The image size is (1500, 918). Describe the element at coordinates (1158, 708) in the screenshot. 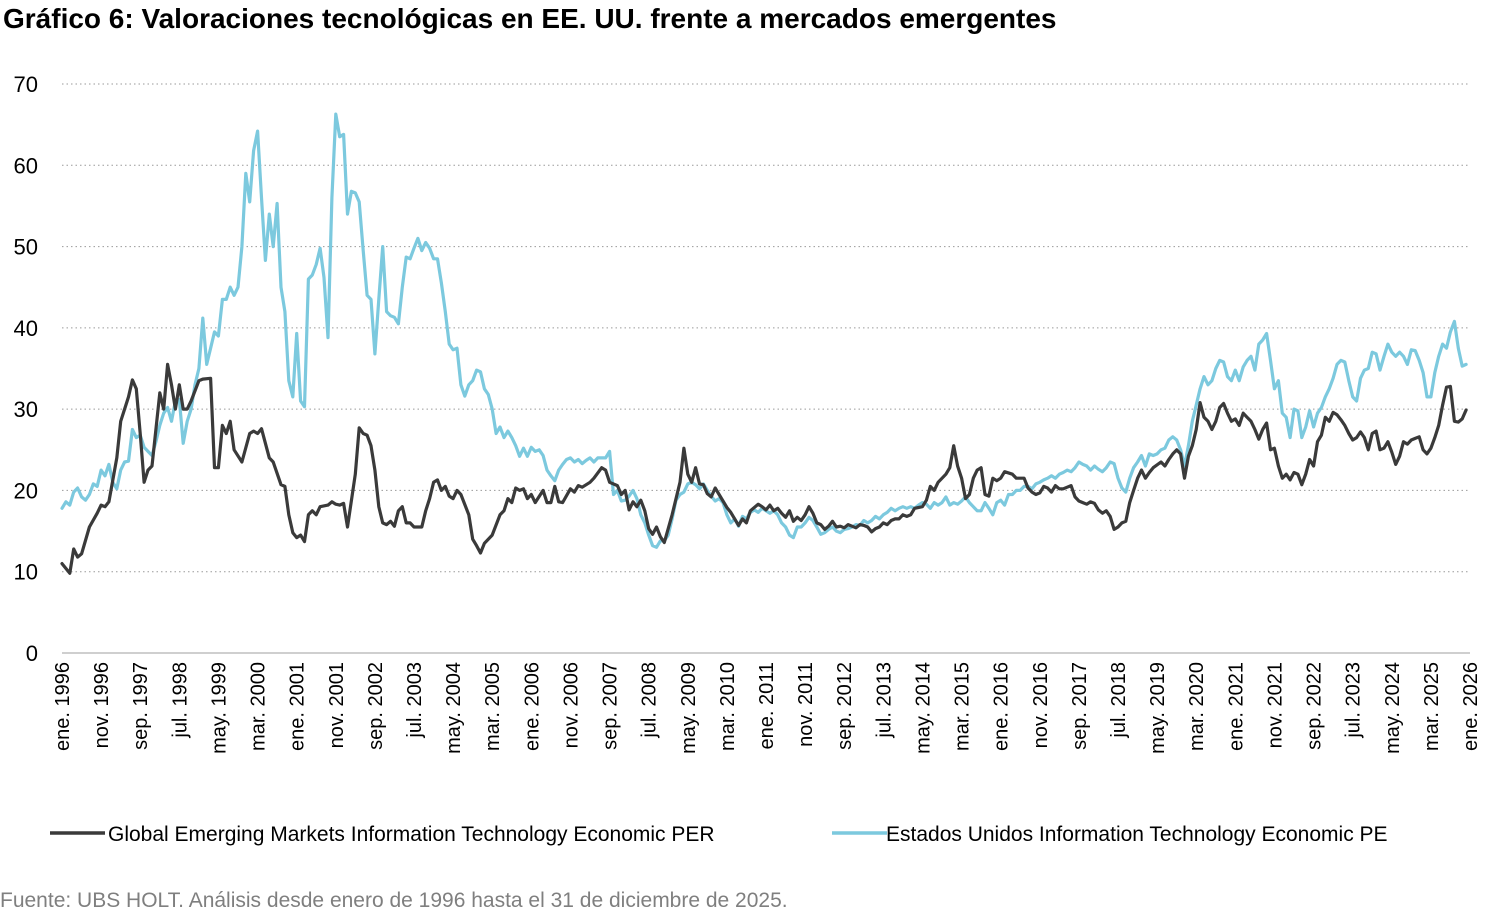

I see `x-tick-label: may. 2019` at that location.